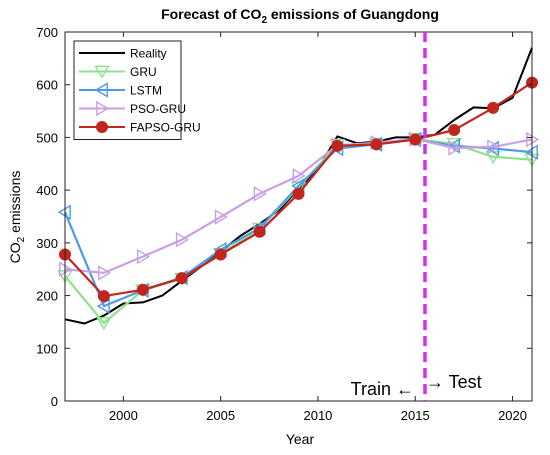 The image size is (550, 455). I want to click on legend-item-pso-gru: PSO-GRU, so click(132, 108).